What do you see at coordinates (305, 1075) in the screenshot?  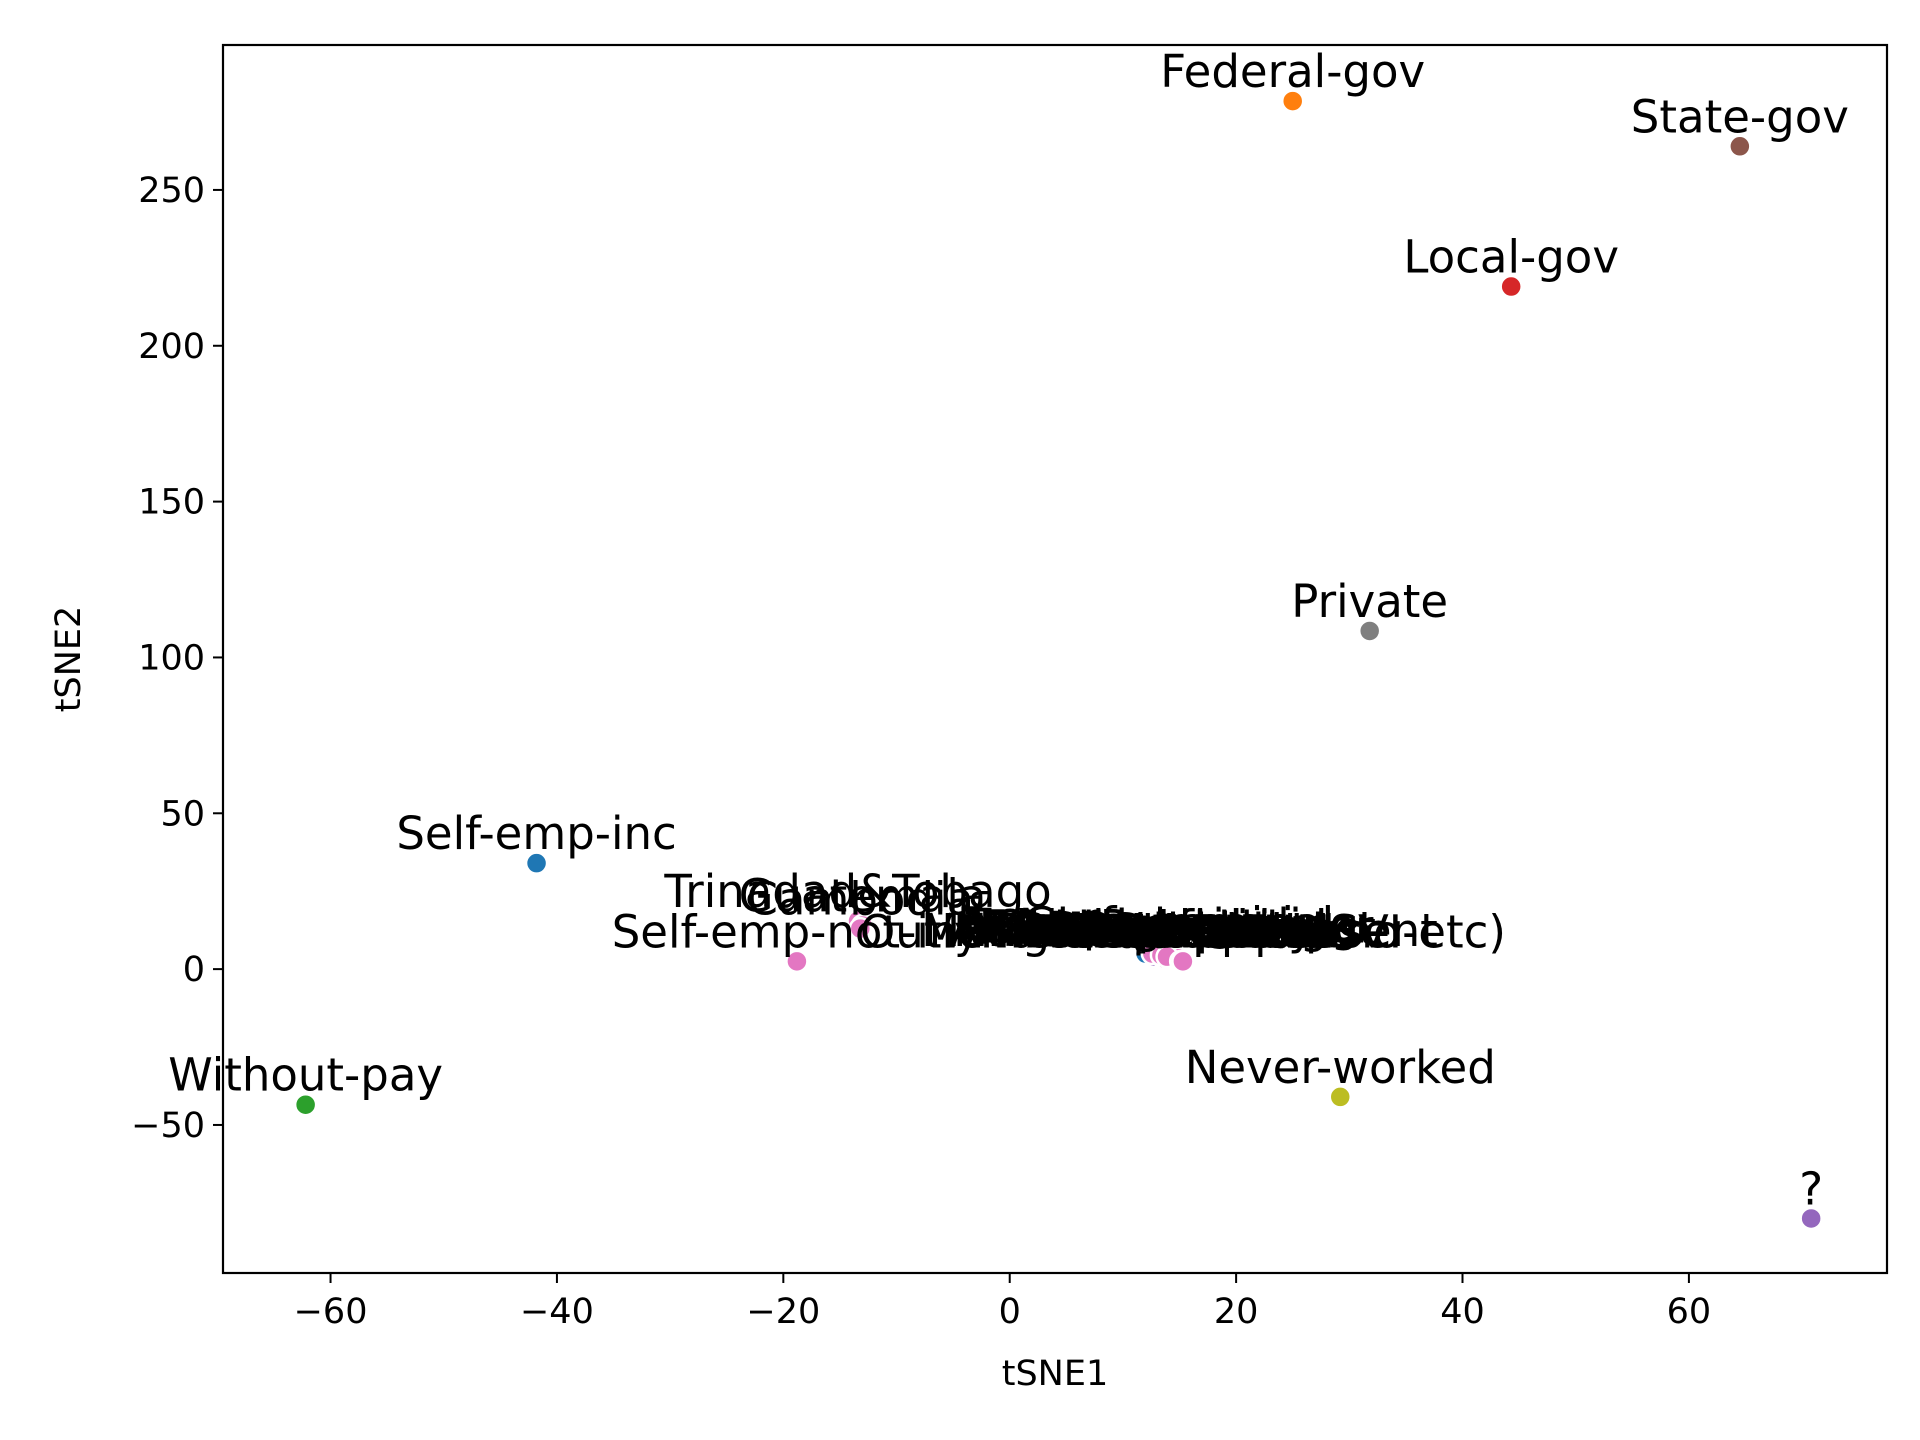 I see `point-label: Without-pay` at bounding box center [305, 1075].